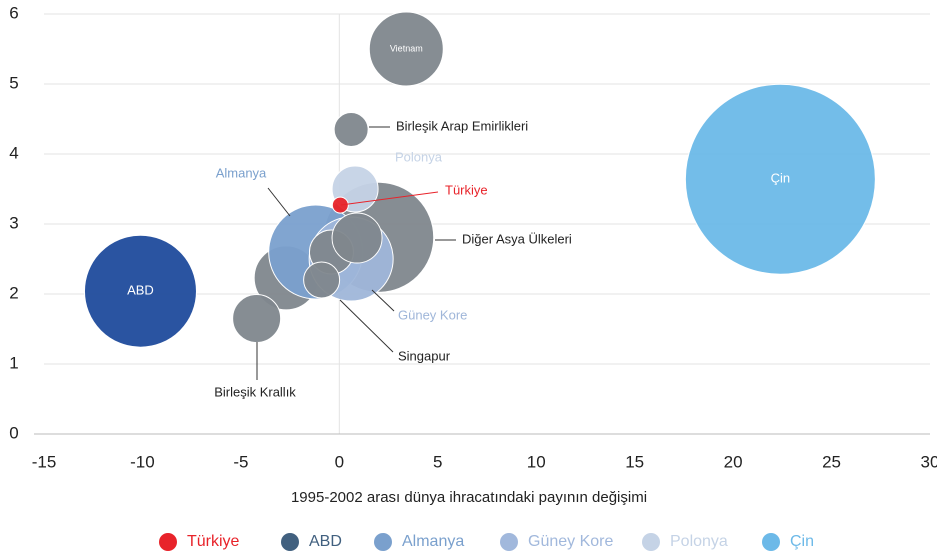 The height and width of the screenshot is (556, 937). Describe the element at coordinates (13, 152) in the screenshot. I see `y-tick-label: 4` at that location.